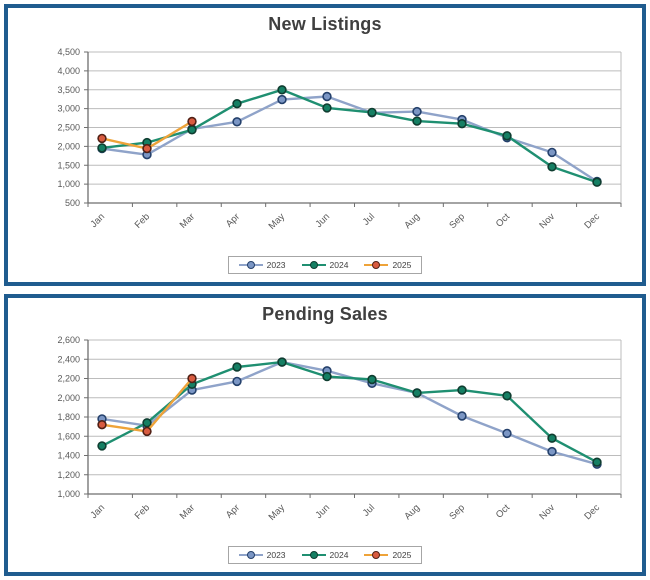 This screenshot has width=650, height=580. Describe the element at coordinates (68, 359) in the screenshot. I see `y-tick-label: 2,400` at that location.